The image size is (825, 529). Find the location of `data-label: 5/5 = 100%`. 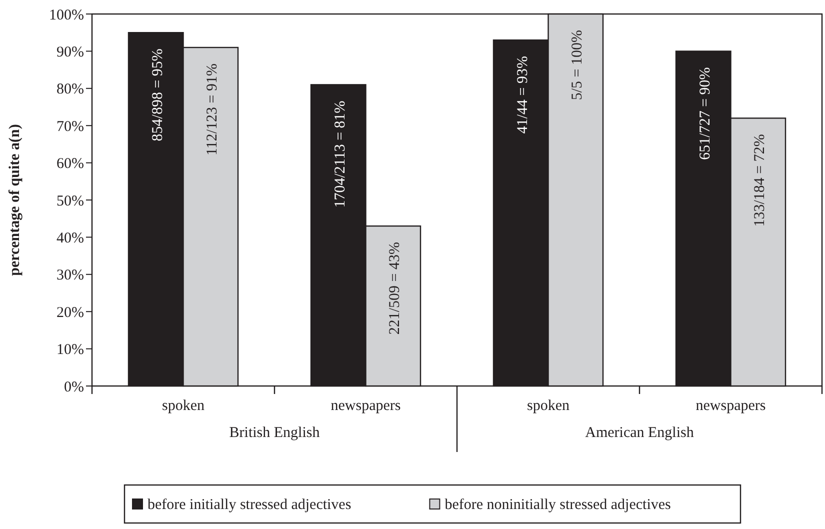

data-label: 5/5 = 100% is located at coordinates (578, 65).